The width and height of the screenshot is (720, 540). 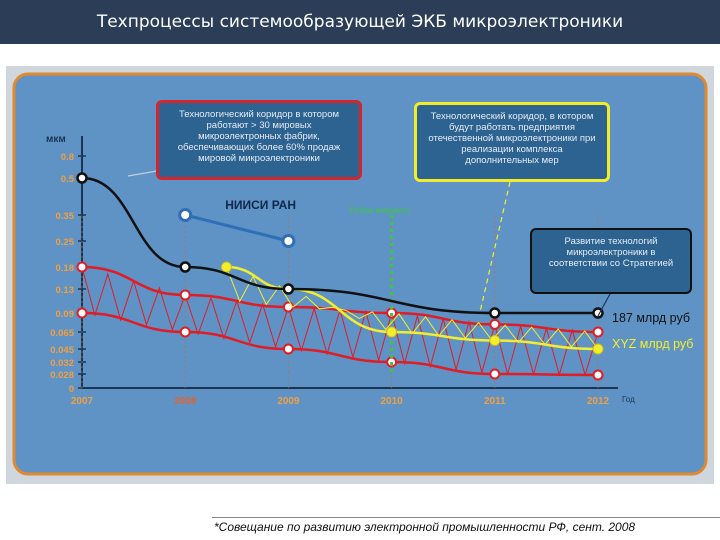 What do you see at coordinates (236, 228) in the screenshot?
I see `niisi-line` at bounding box center [236, 228].